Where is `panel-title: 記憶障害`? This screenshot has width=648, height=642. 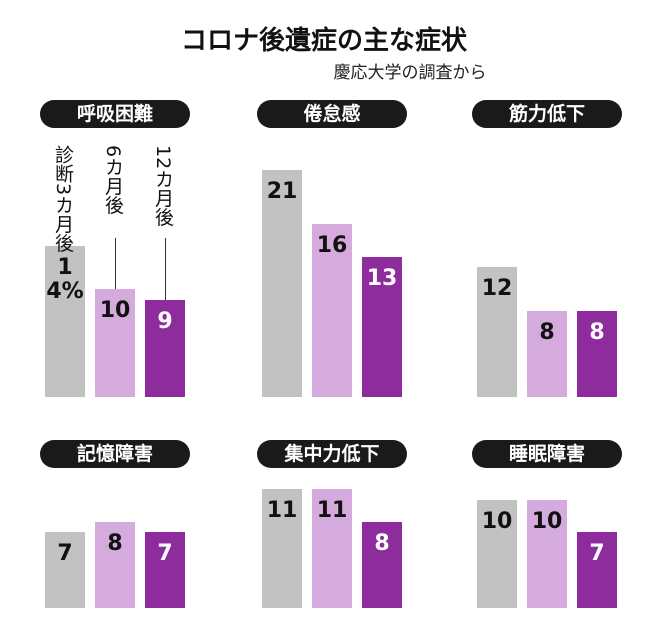
panel-title: 記憶障害 is located at coordinates (115, 454).